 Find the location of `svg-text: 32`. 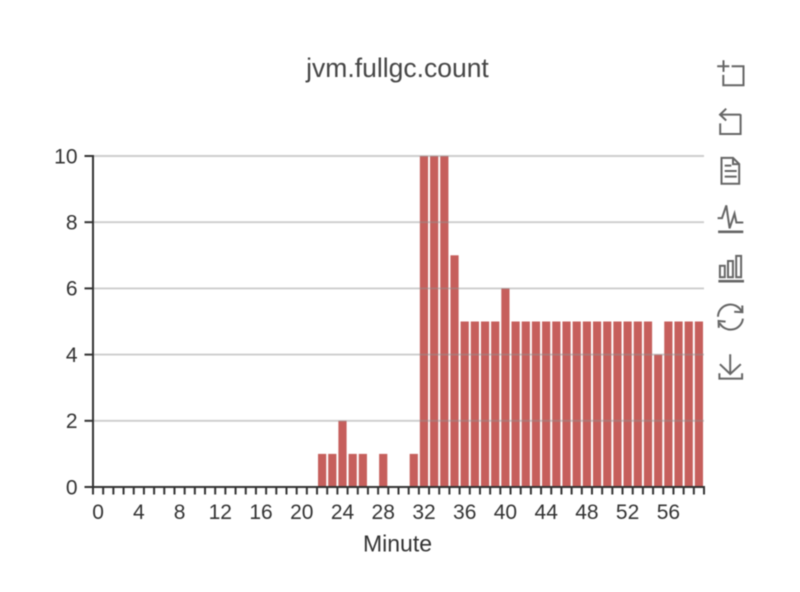

svg-text: 32 is located at coordinates (423, 512).